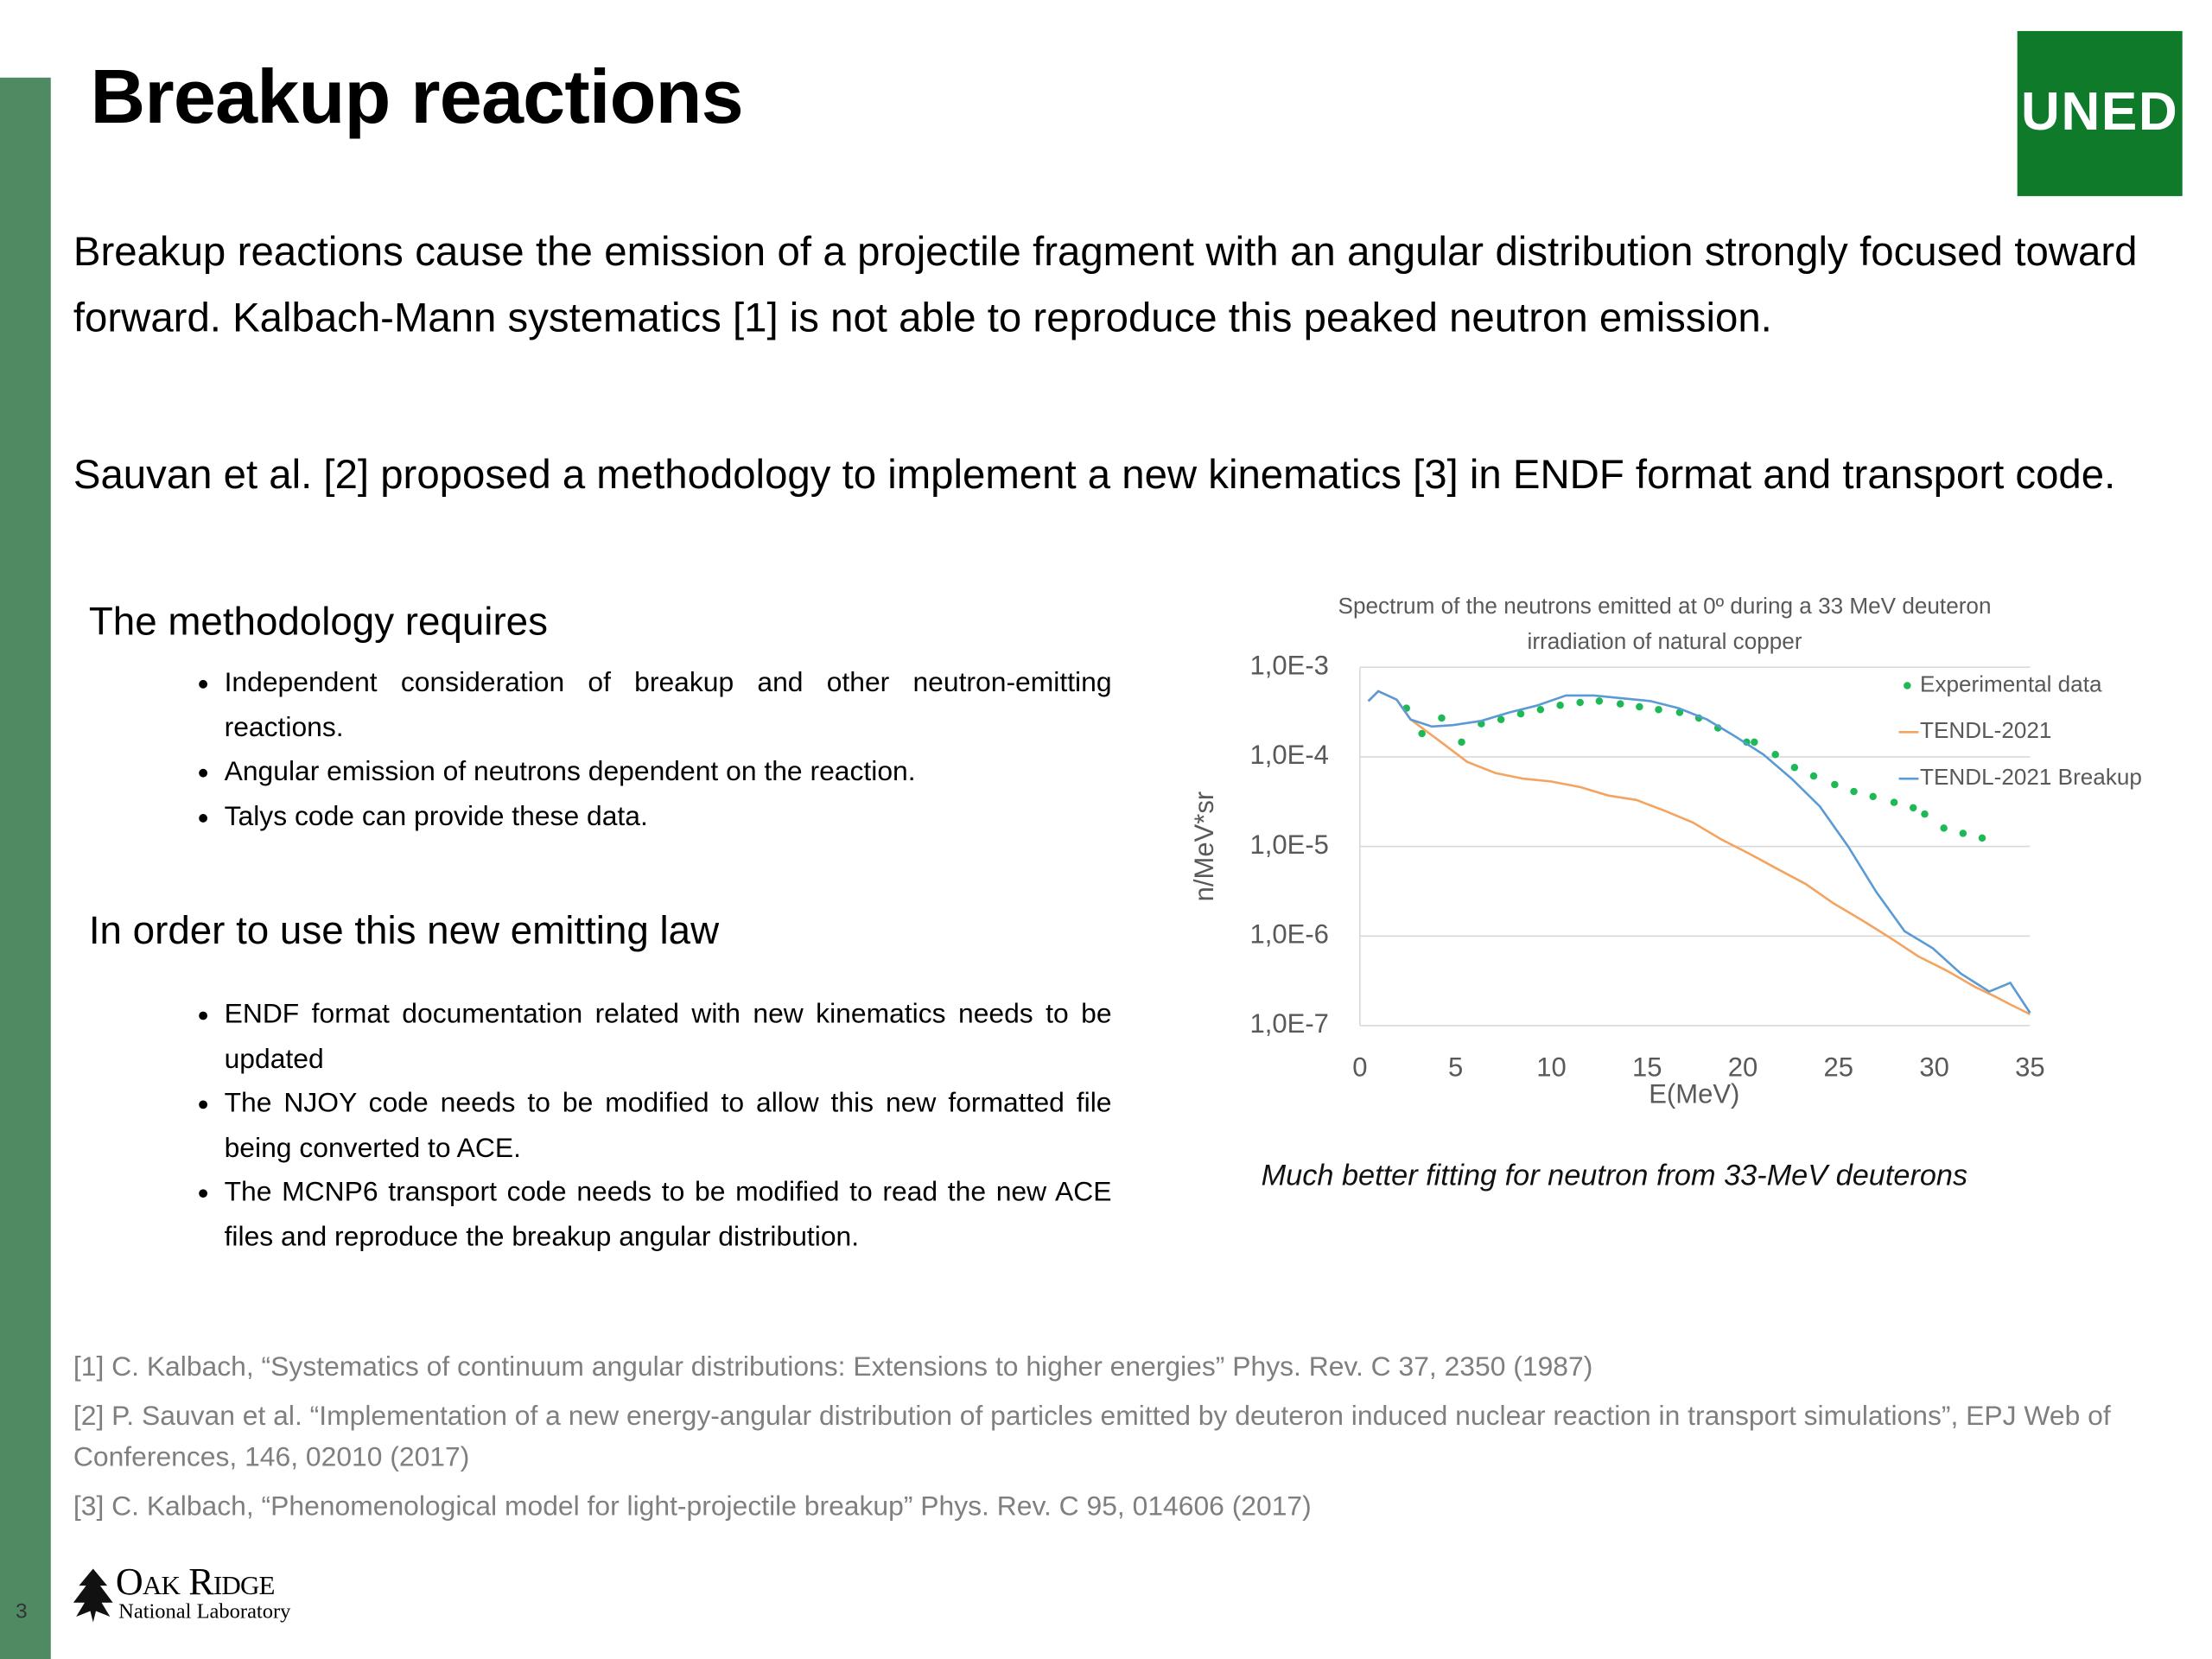 Image resolution: width=2212 pixels, height=1659 pixels. Describe the element at coordinates (1359, 1067) in the screenshot. I see `x-tick-label: 0` at that location.